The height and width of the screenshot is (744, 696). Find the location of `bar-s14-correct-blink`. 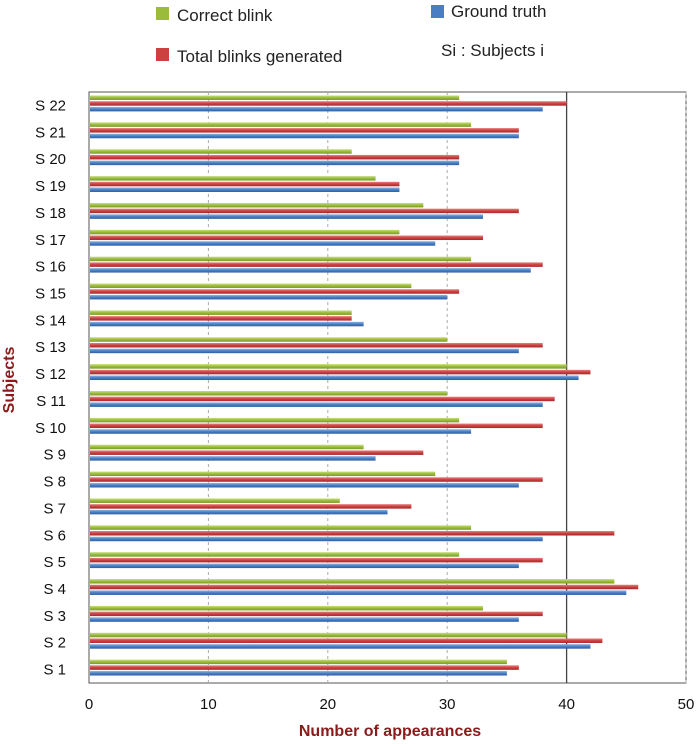

bar-s14-correct-blink is located at coordinates (221, 312).